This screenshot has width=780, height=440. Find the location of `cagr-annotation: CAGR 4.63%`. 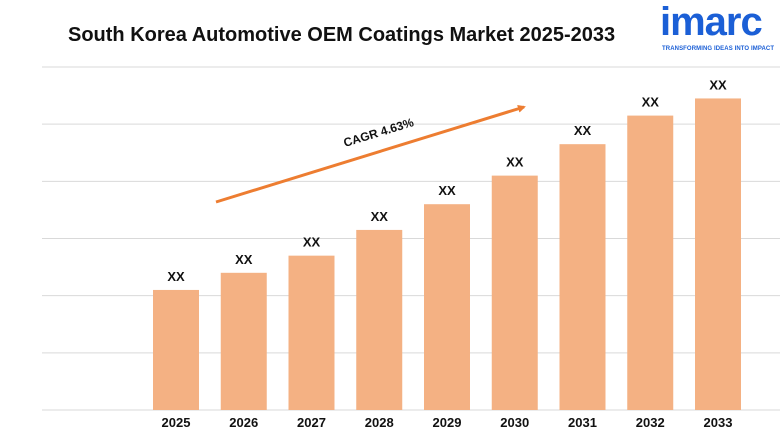

cagr-annotation: CAGR 4.63% is located at coordinates (370, 154).